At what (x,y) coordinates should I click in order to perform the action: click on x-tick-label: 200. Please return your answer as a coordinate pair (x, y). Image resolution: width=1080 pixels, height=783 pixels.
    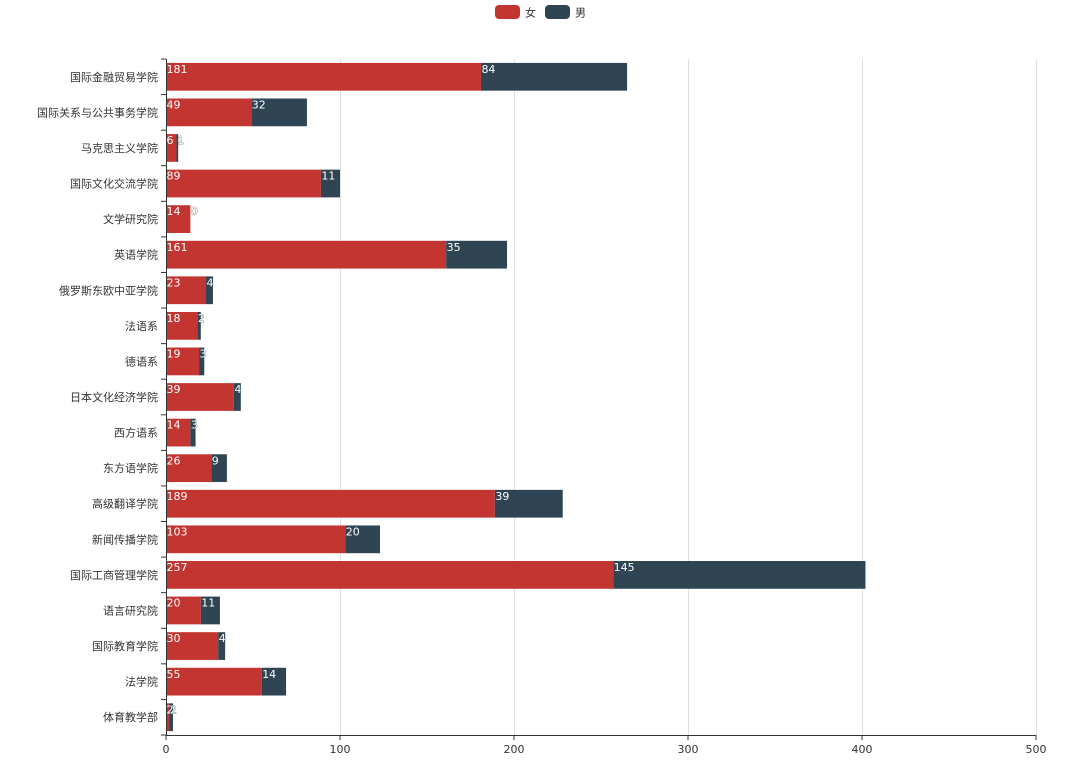
    Looking at the image, I should click on (514, 749).